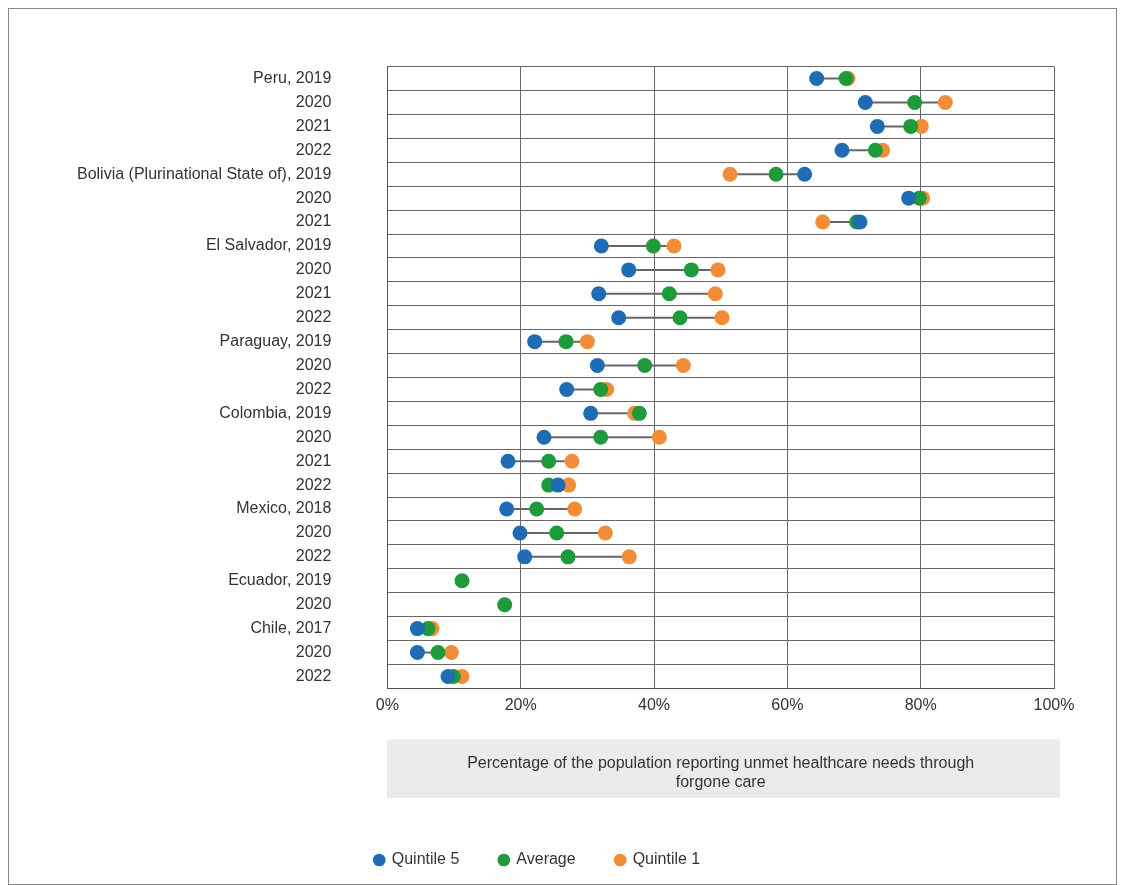 The width and height of the screenshot is (1121, 885). Describe the element at coordinates (787, 705) in the screenshot. I see `x-tick-label: 60%` at that location.